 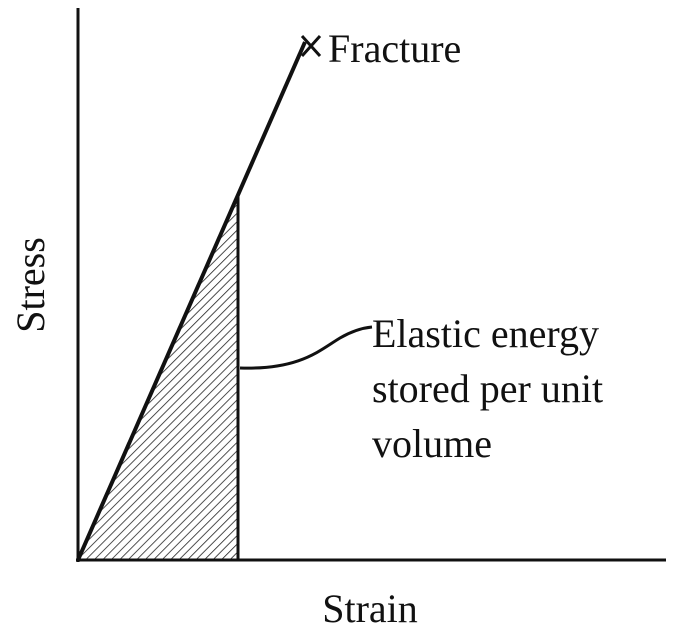 What do you see at coordinates (485, 333) in the screenshot?
I see `energy-label: Elastic energy` at bounding box center [485, 333].